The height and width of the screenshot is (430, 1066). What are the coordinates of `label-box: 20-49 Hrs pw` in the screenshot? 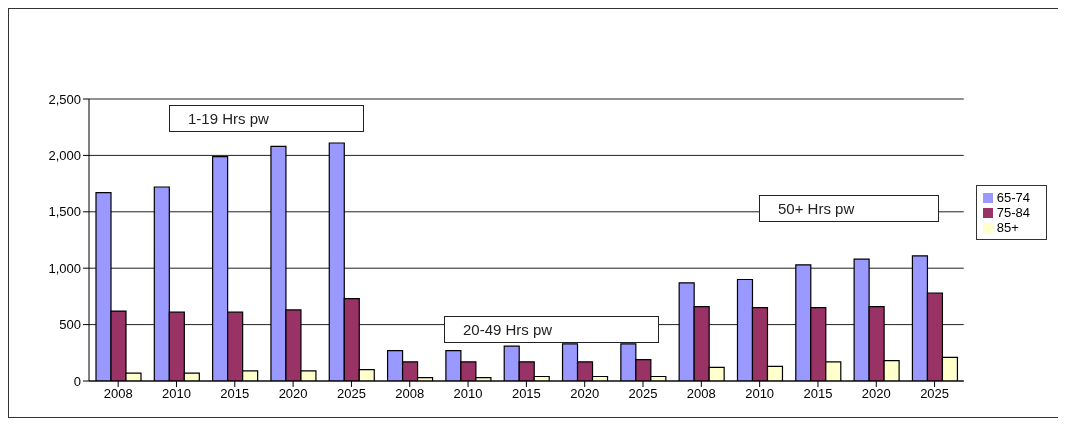 It's located at (551, 329).